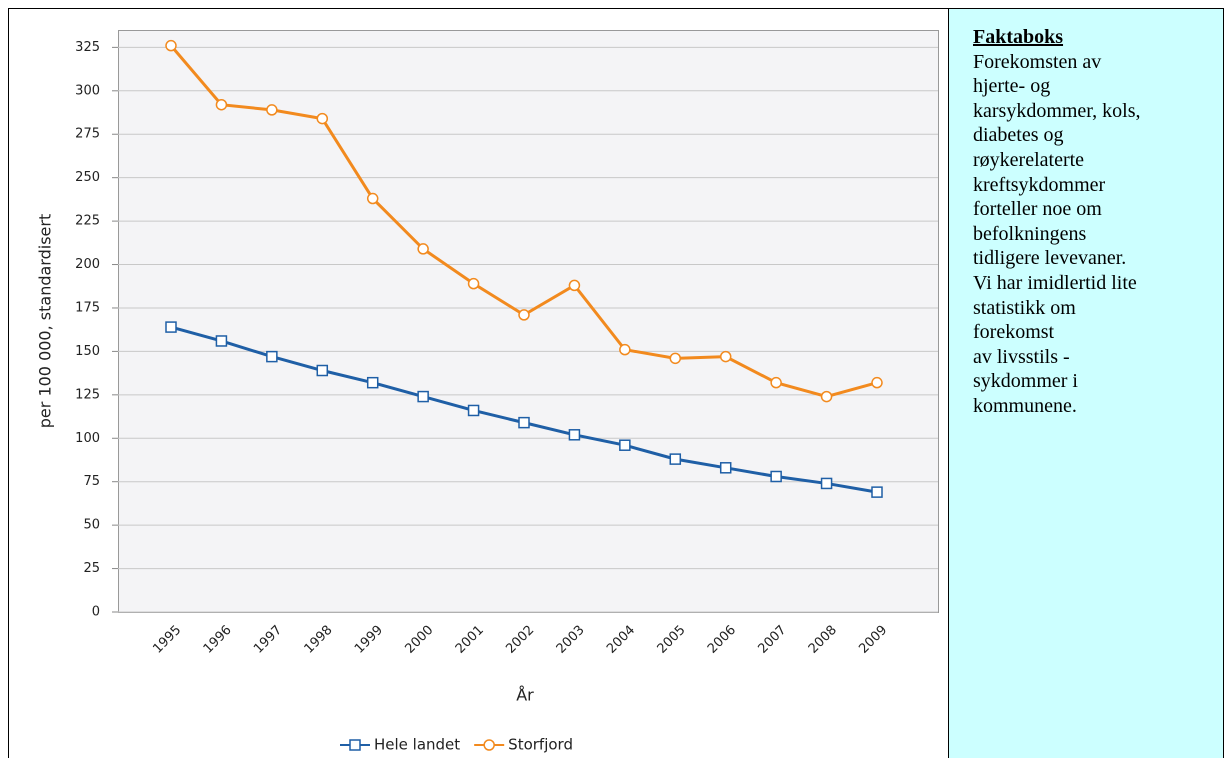 The image size is (1225, 758). Describe the element at coordinates (525, 695) in the screenshot. I see `x-axis-title: År` at that location.